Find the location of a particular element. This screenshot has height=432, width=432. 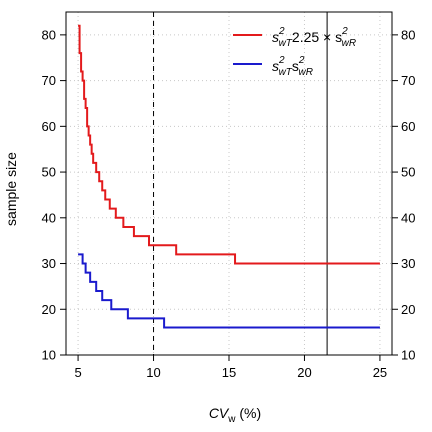

x-tick-label: 15 is located at coordinates (229, 372).